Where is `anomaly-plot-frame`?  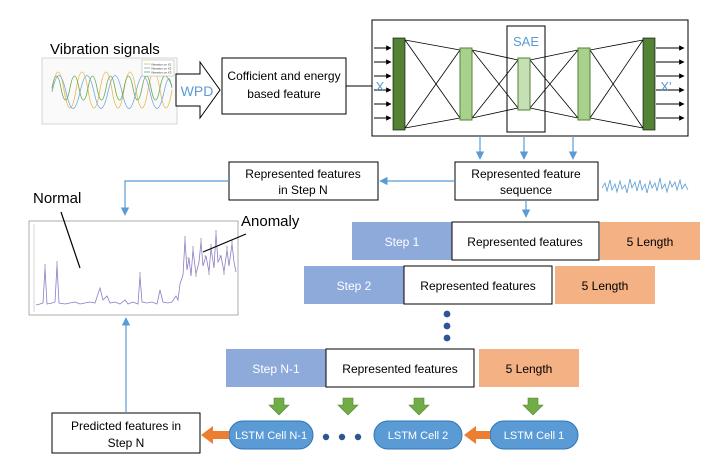 anomaly-plot-frame is located at coordinates (133, 268).